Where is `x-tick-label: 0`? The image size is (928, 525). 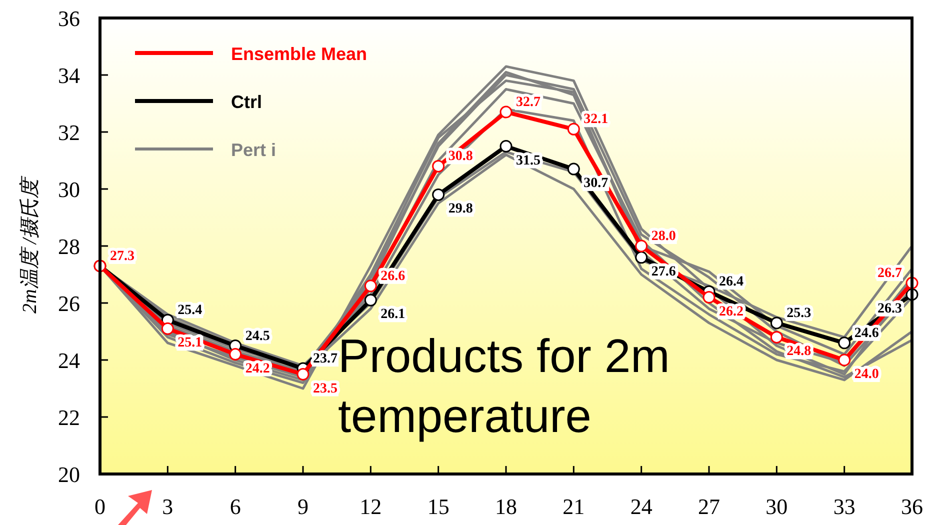
x-tick-label: 0 is located at coordinates (100, 506).